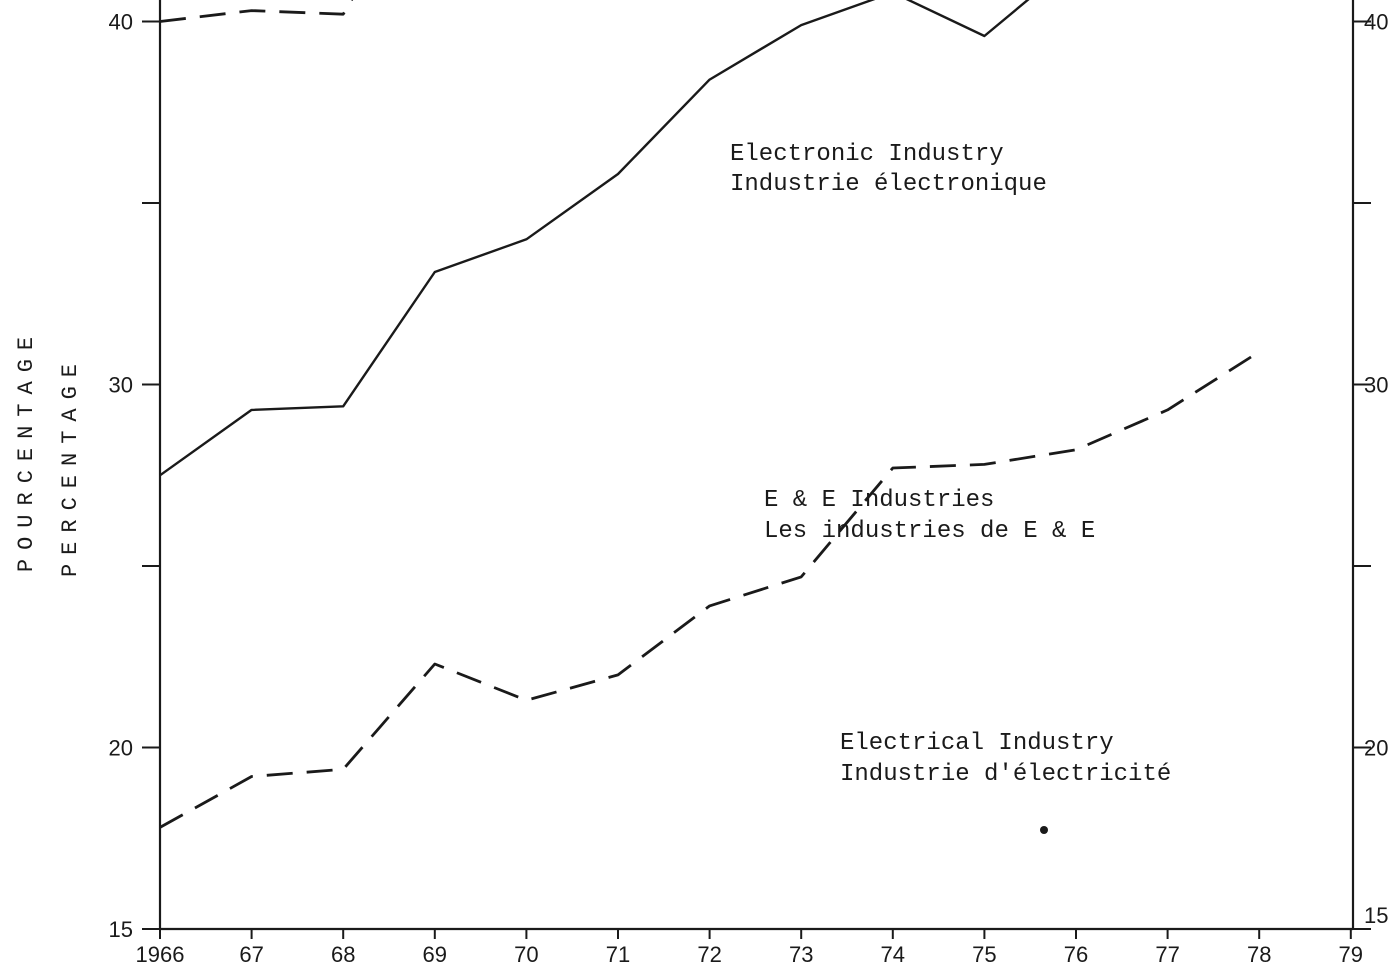 Image resolution: width=1394 pixels, height=976 pixels. Describe the element at coordinates (801, 954) in the screenshot. I see `x-tick-label: 73` at that location.